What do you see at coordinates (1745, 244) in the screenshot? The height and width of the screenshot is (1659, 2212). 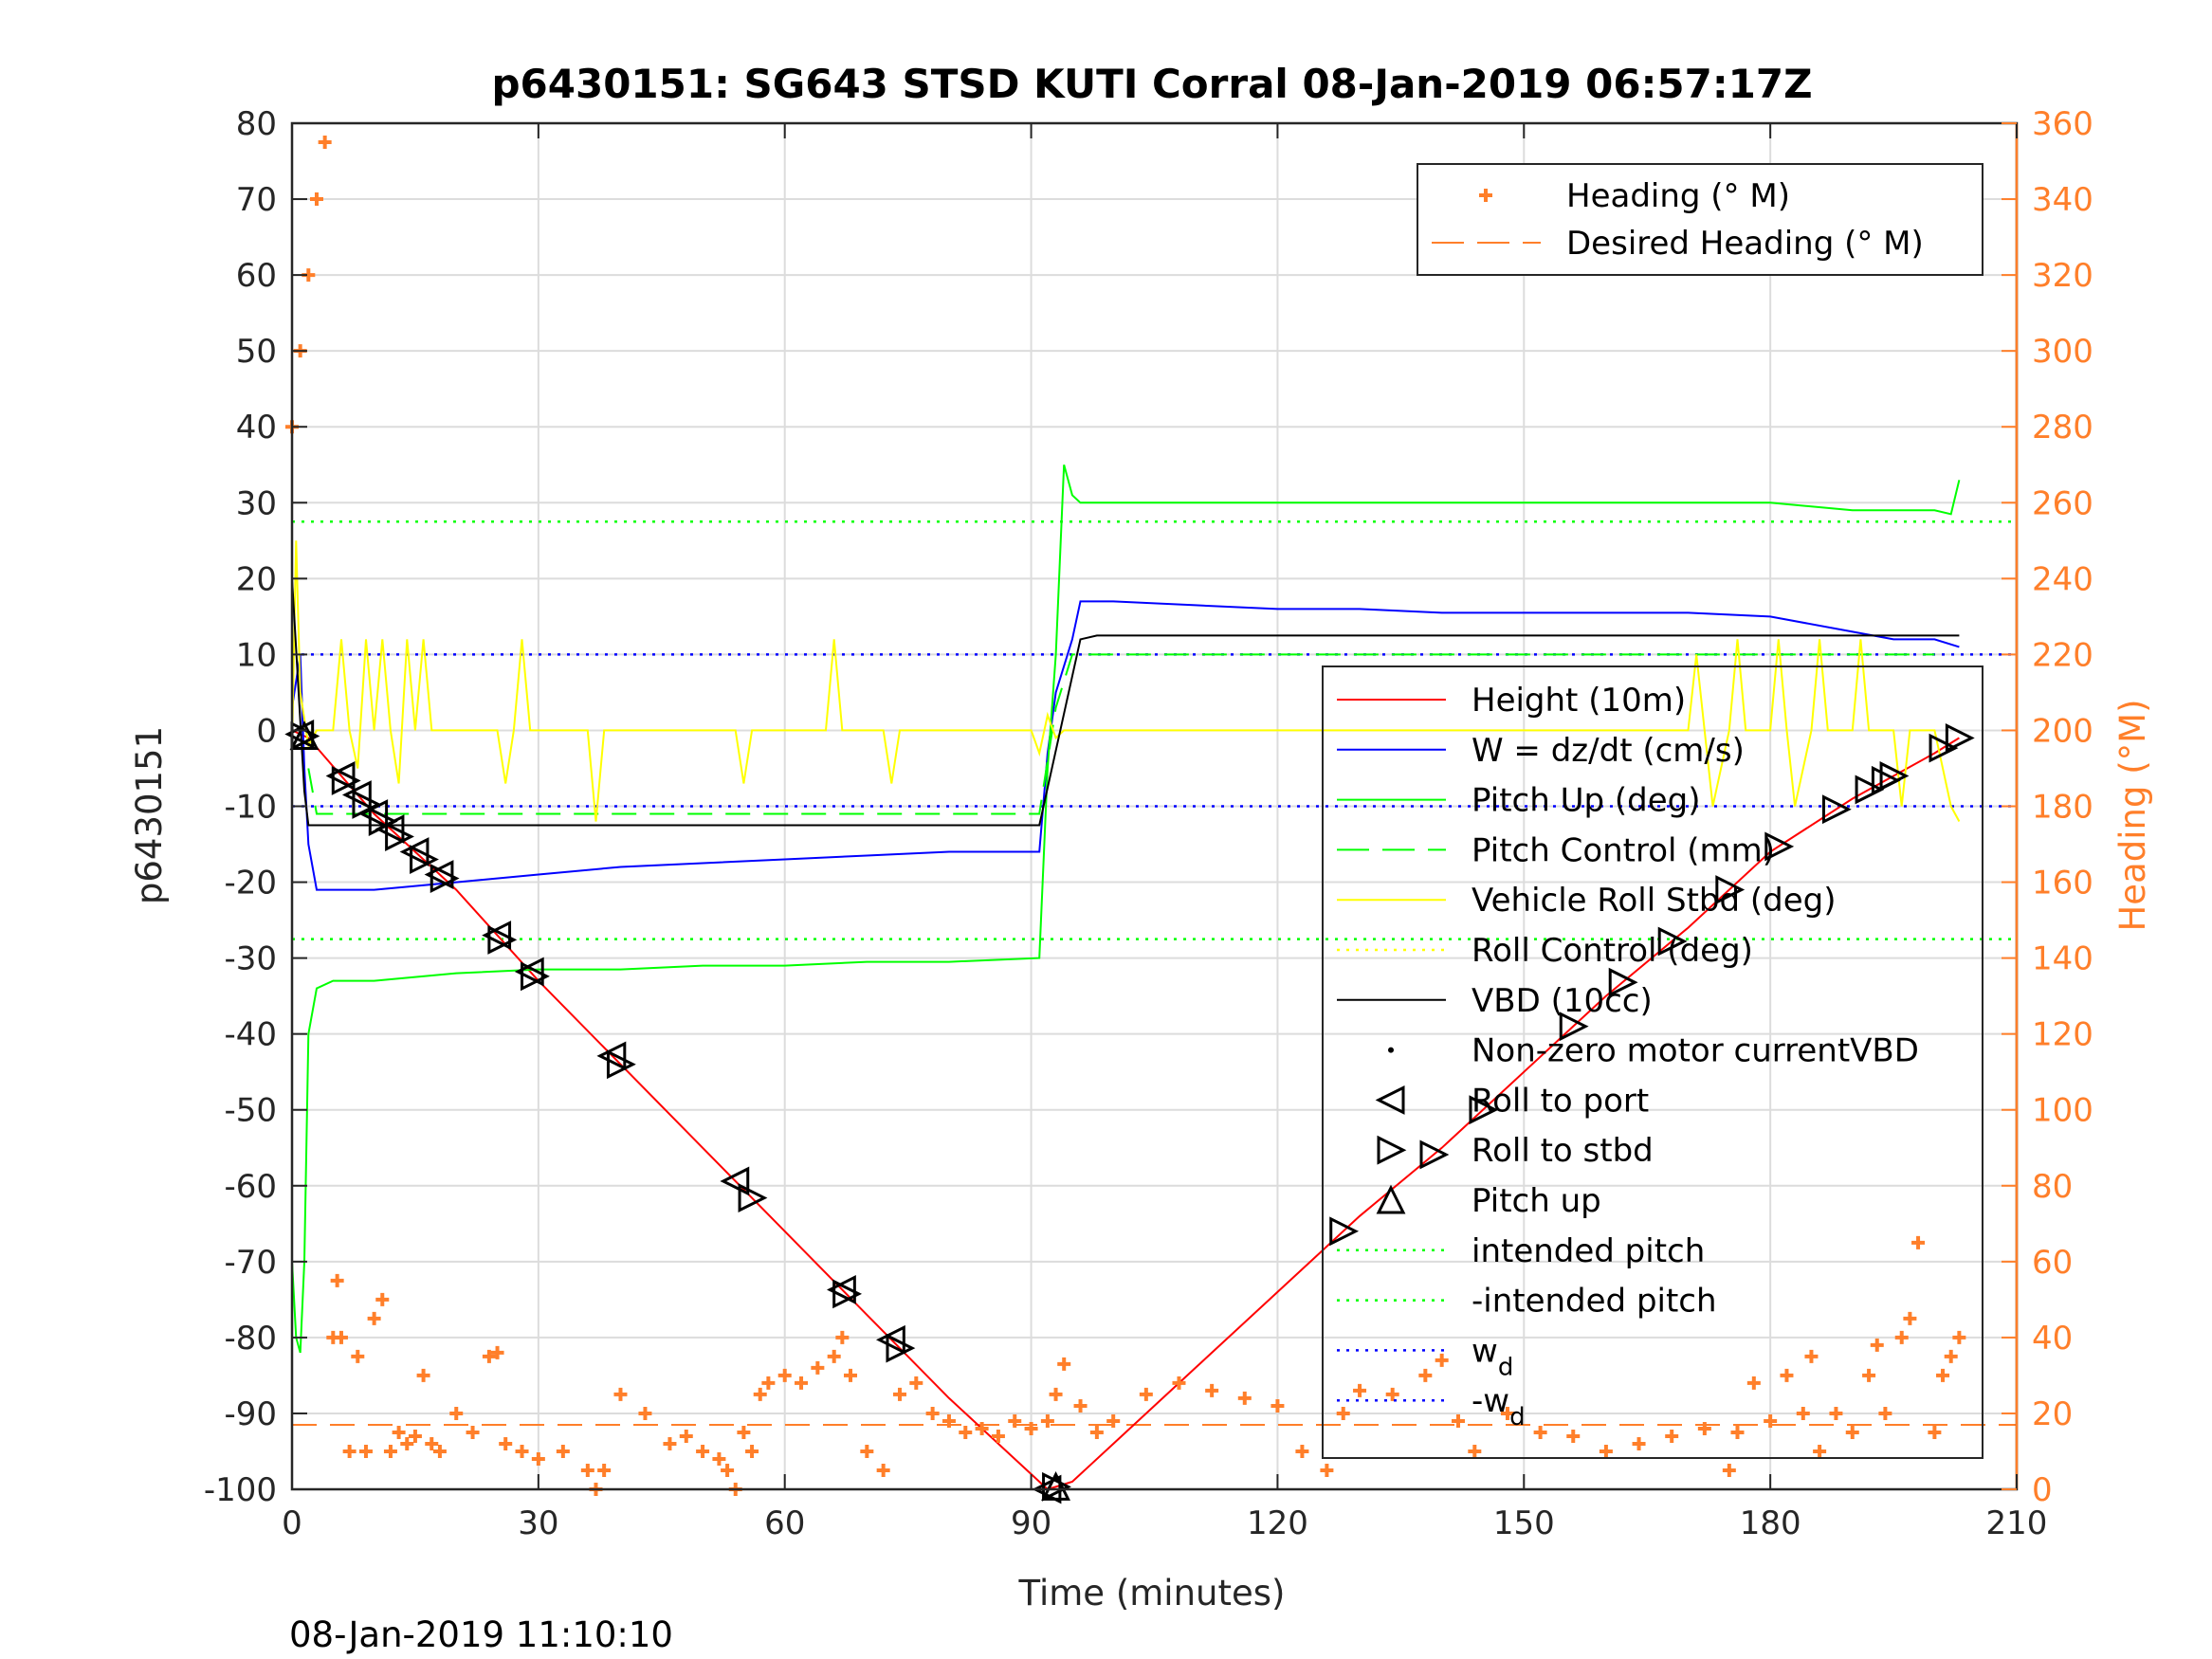 I see `legend-desired-heading-label: Desired Heading (° M)` at bounding box center [1745, 244].